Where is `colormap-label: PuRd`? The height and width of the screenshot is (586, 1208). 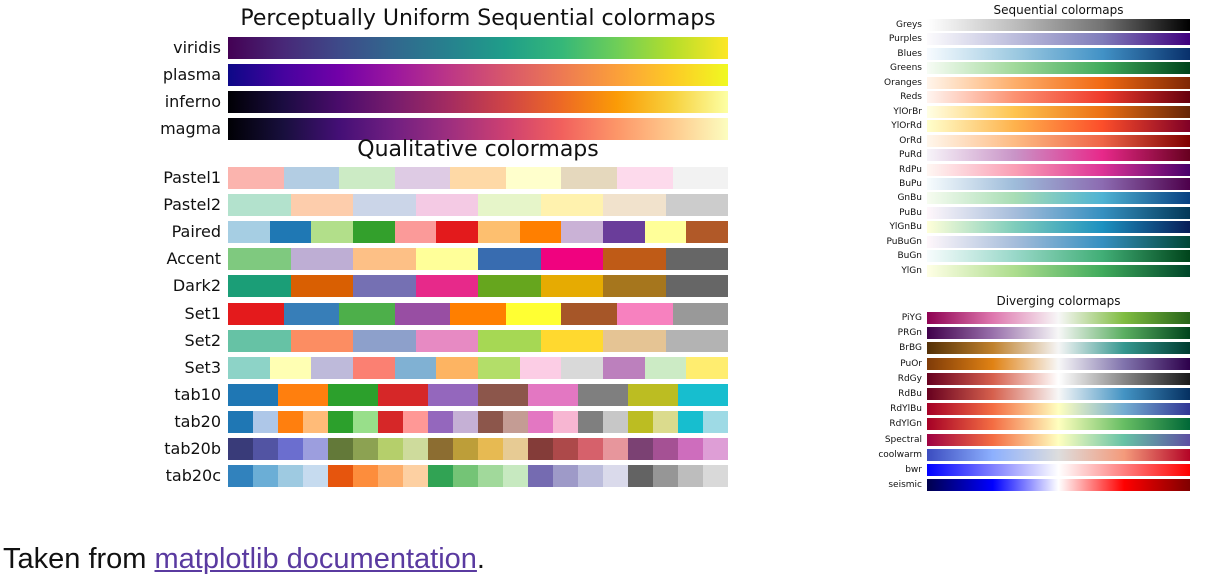
colormap-label: PuRd is located at coordinates (910, 155).